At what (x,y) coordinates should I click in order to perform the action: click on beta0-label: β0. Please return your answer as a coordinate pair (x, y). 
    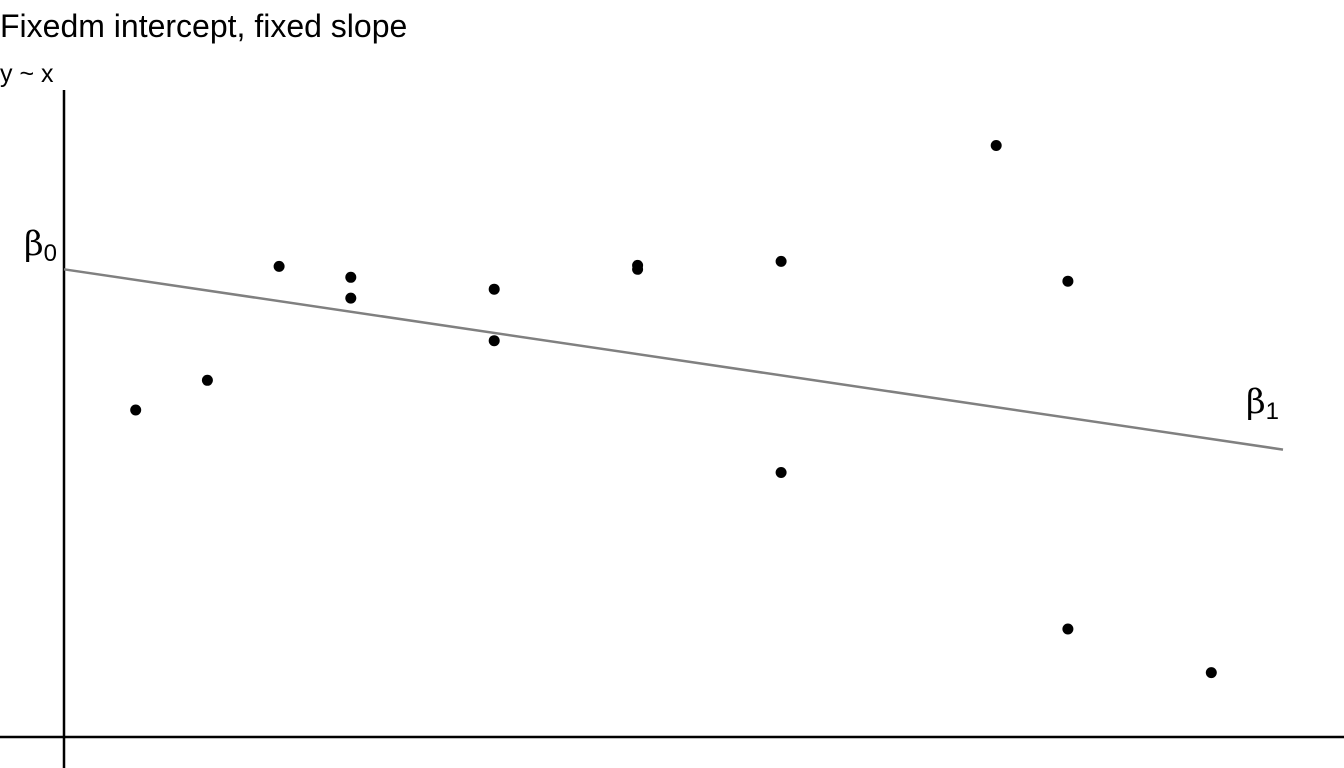
    Looking at the image, I should click on (40, 245).